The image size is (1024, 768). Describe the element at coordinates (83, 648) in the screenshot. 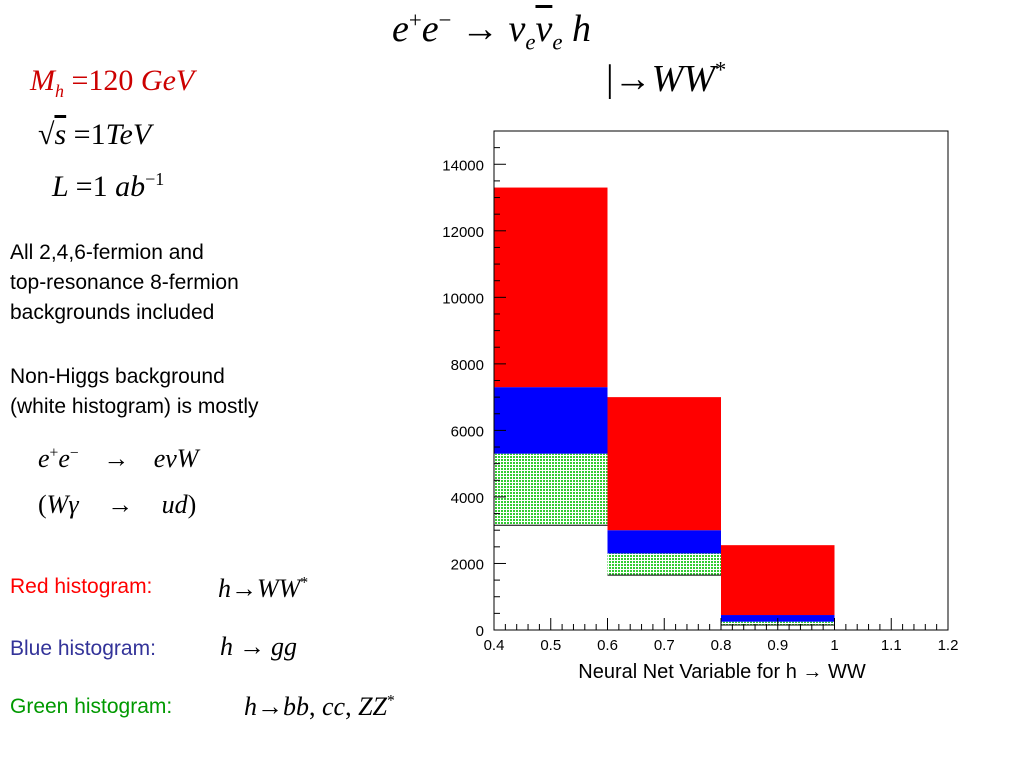

I see `legend-blue-label: Blue histogram:` at that location.